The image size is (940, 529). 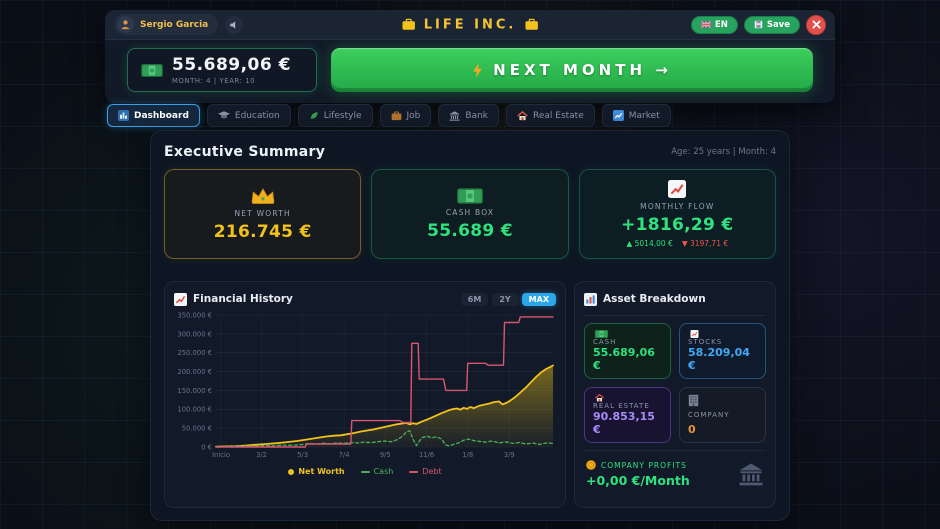 I want to click on sound-toggle-button, so click(x=234, y=24).